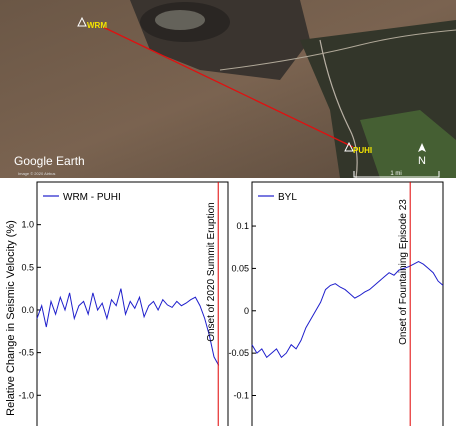 Image resolution: width=456 pixels, height=431 pixels. I want to click on y-tick-label: -0.1, so click(241, 396).